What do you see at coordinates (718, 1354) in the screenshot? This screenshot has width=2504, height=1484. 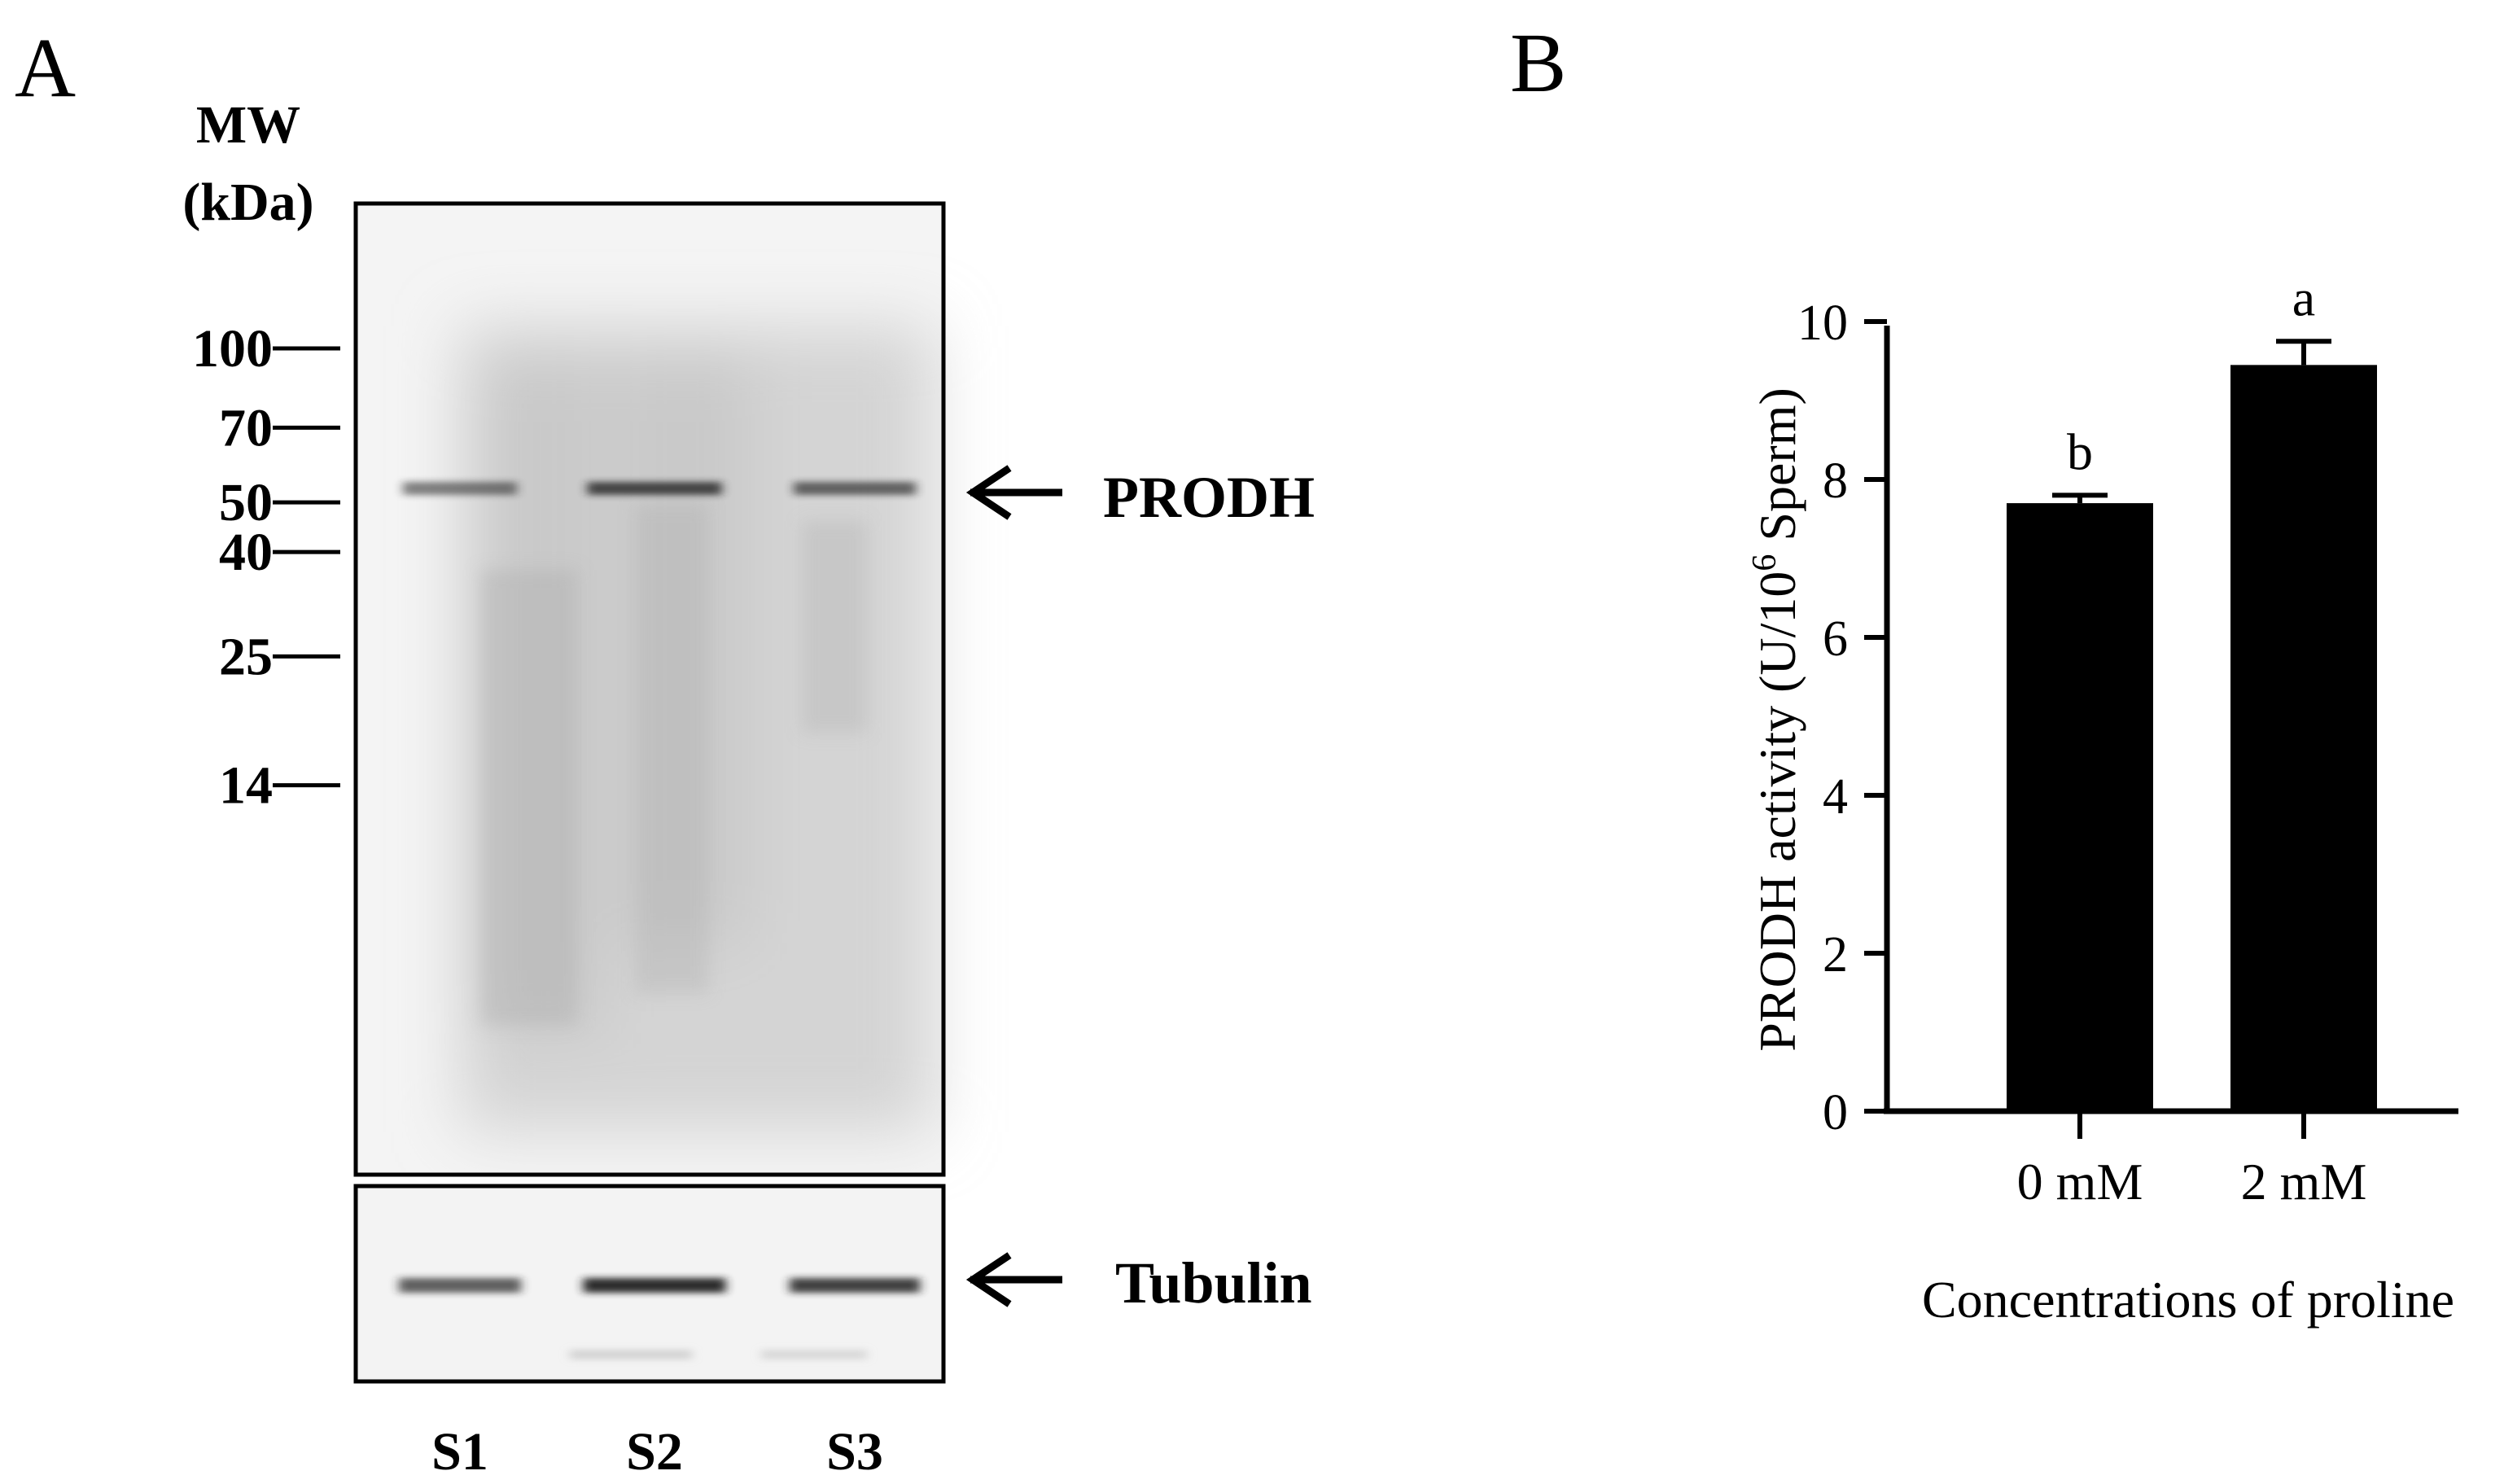 I see `tubulin-faint-bands` at bounding box center [718, 1354].